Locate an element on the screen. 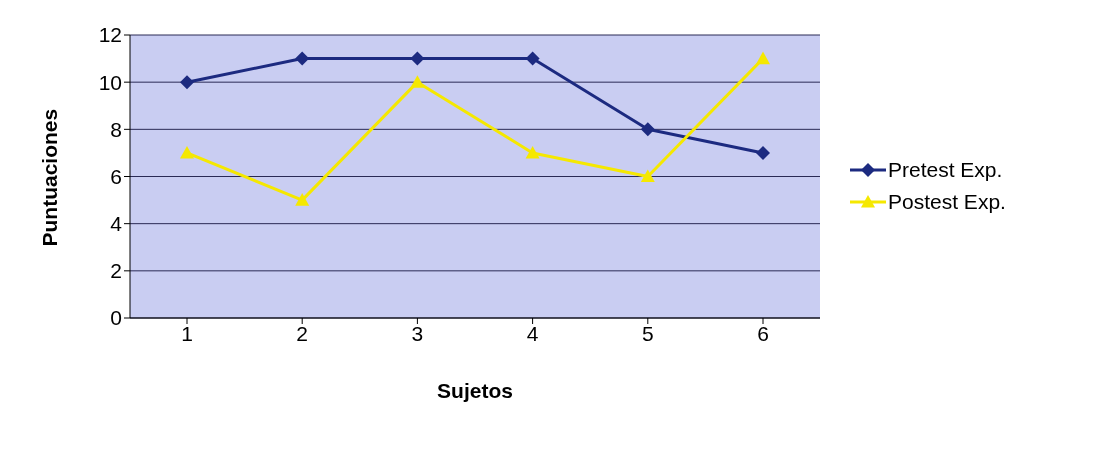  y-tick-label: 6 is located at coordinates (116, 176).